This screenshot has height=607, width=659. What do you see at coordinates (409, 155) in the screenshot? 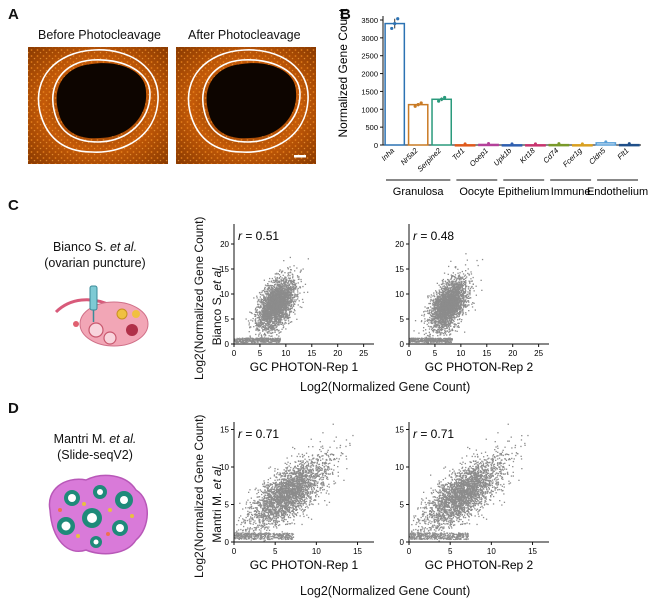
I see `bar-category-label: Nr5a2` at bounding box center [409, 155].